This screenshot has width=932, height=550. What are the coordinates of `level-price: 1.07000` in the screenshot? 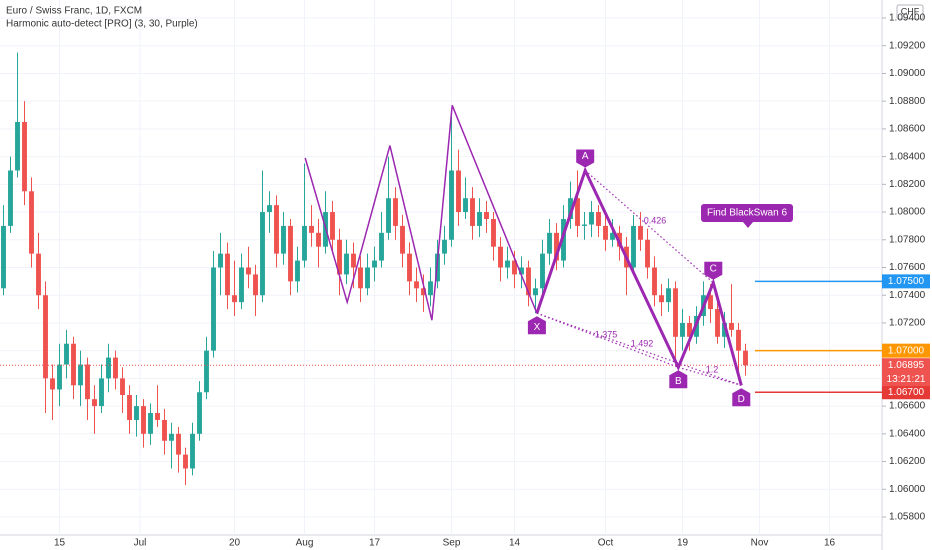 It's located at (906, 350).